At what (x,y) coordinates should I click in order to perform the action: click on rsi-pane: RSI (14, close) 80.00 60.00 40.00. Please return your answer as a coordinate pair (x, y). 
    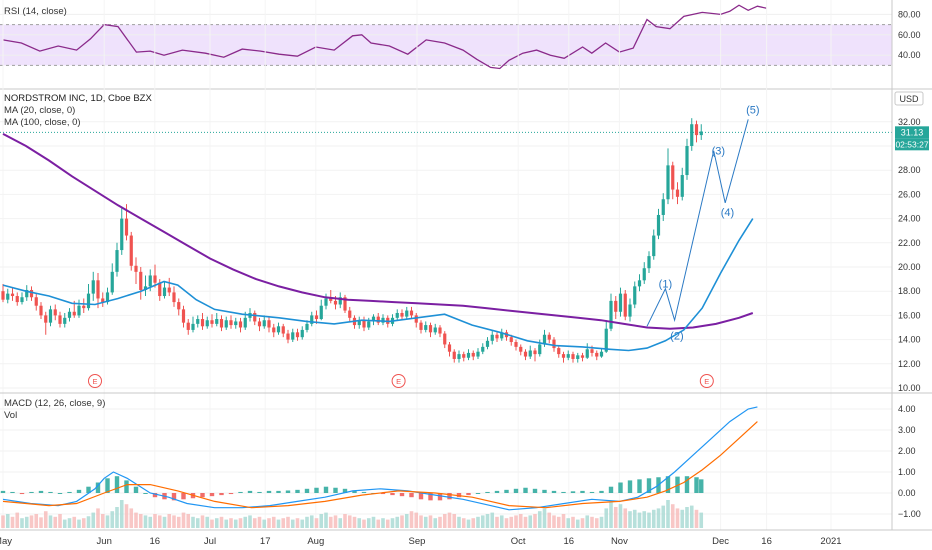
    Looking at the image, I should click on (460, 37).